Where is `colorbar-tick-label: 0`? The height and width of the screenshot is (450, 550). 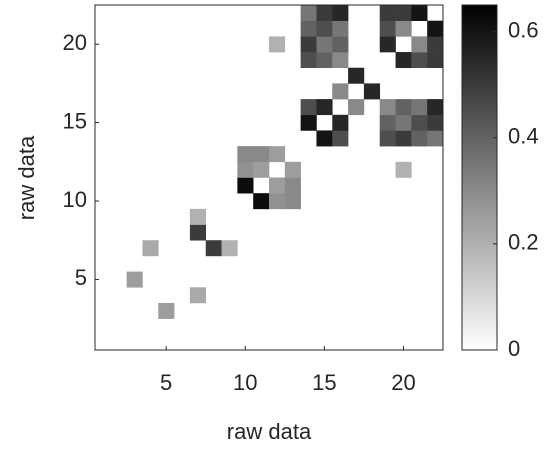 colorbar-tick-label: 0 is located at coordinates (514, 348).